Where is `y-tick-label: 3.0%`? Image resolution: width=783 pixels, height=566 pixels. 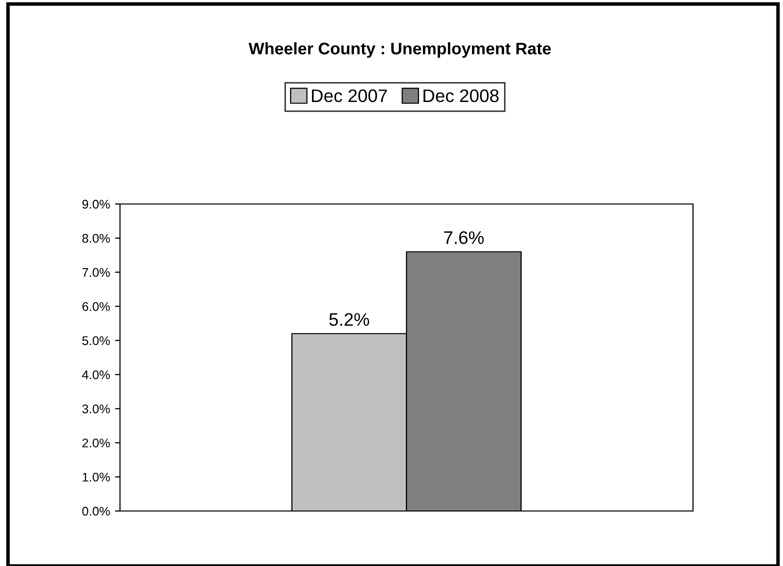 y-tick-label: 3.0% is located at coordinates (96, 409).